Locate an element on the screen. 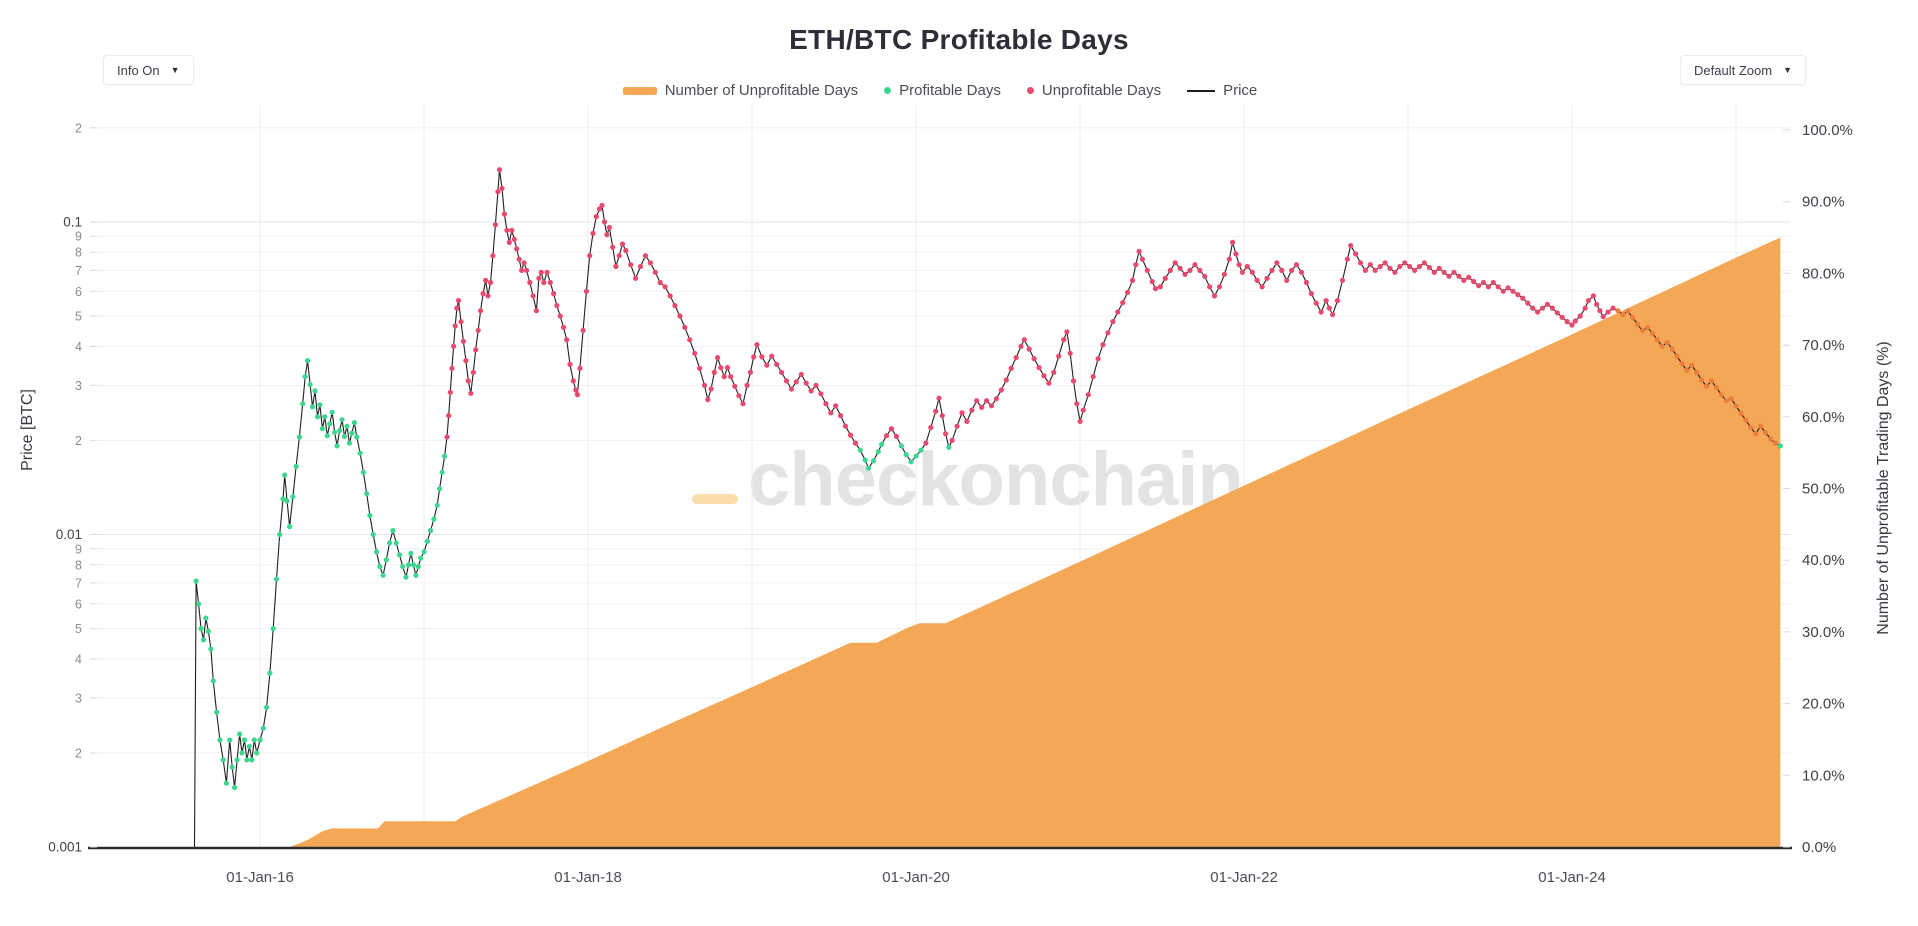 The height and width of the screenshot is (926, 1918). legend-item-unprofitable-days: Unprofitable Days is located at coordinates (1094, 90).